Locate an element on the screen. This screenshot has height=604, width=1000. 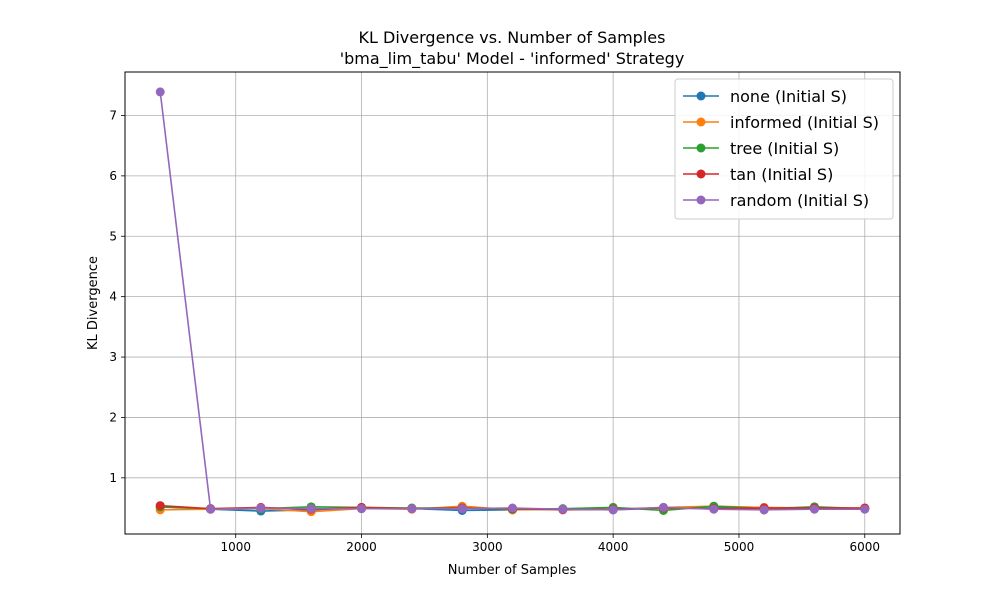
legend-item: tan (Initial S) is located at coordinates (758, 174).